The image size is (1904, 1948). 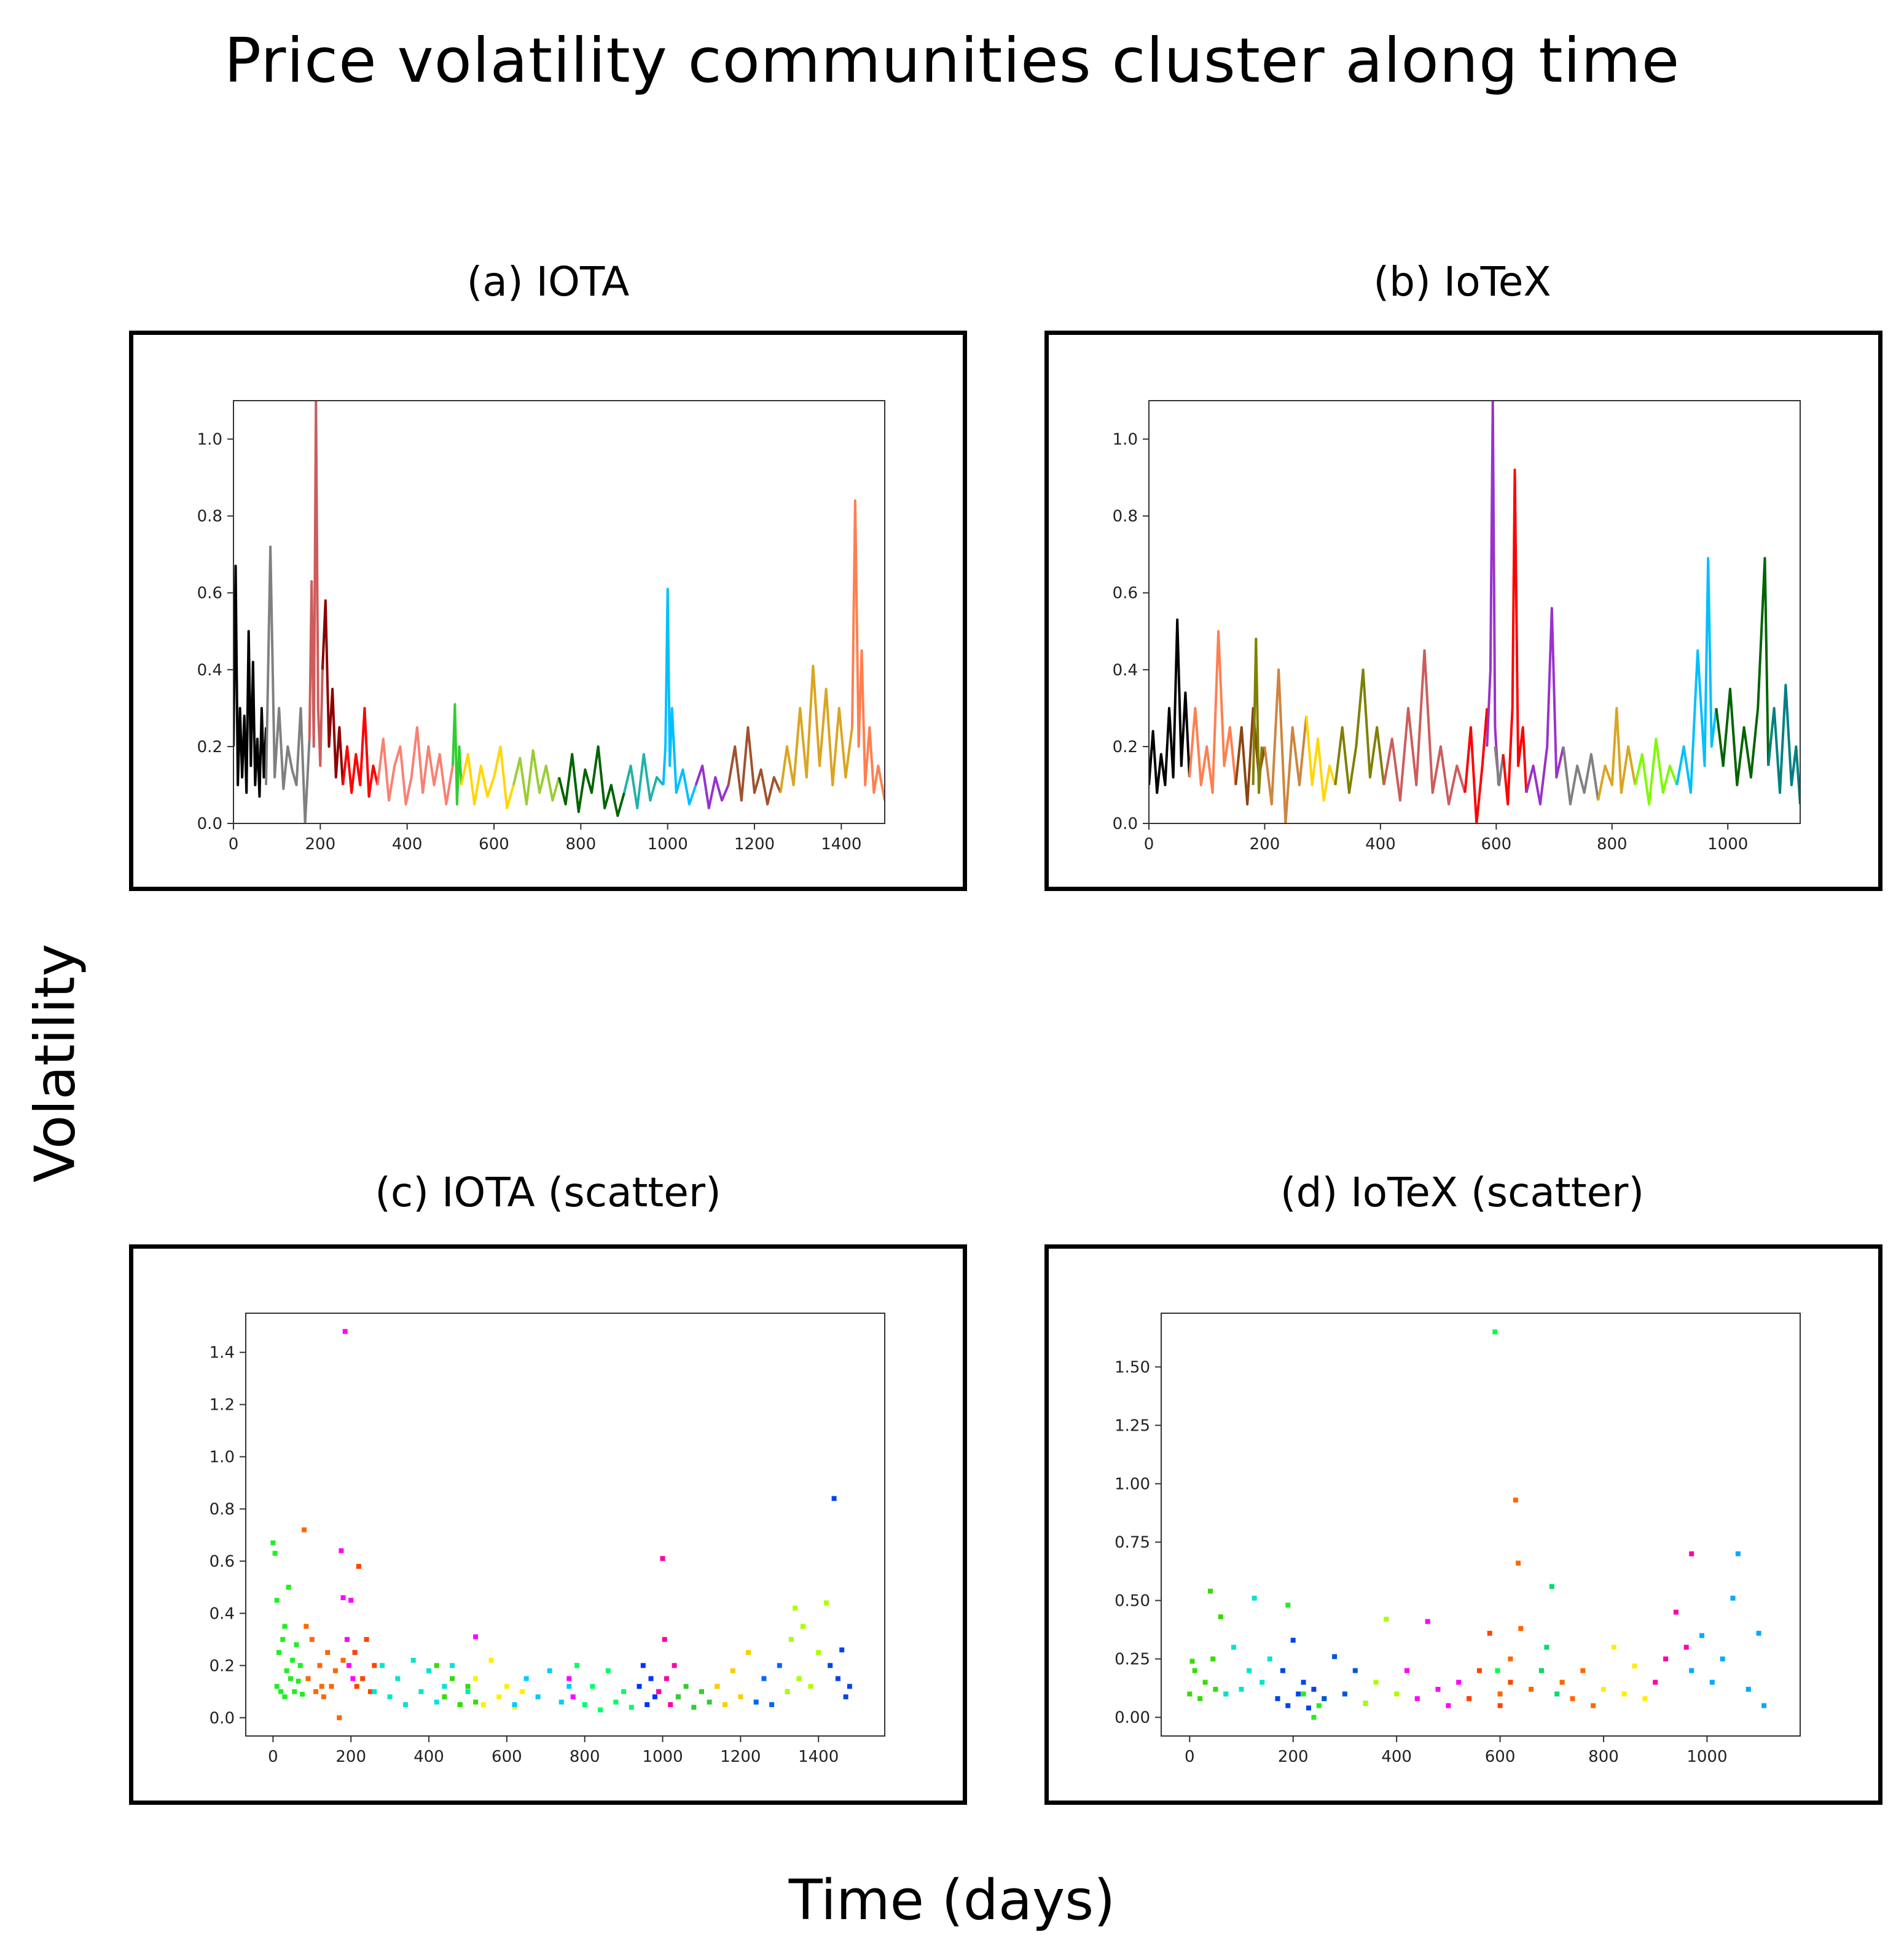 What do you see at coordinates (818, 1757) in the screenshot?
I see `x-tick-label-c-8: 1400` at bounding box center [818, 1757].